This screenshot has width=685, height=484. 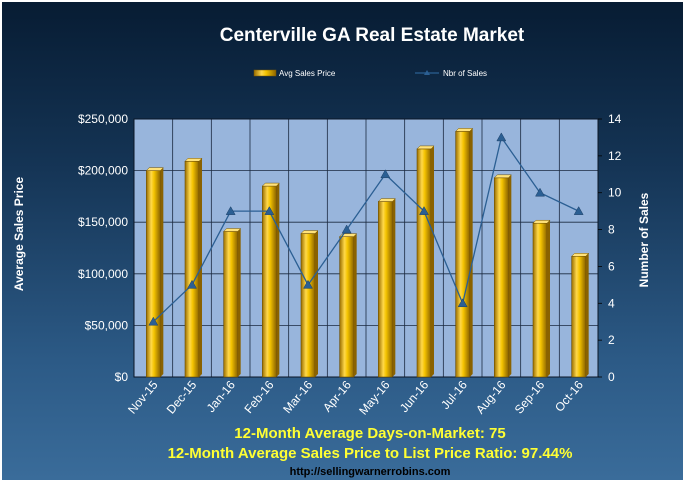 What do you see at coordinates (297, 397) in the screenshot?
I see `x-tick-label: Mar-16` at bounding box center [297, 397].